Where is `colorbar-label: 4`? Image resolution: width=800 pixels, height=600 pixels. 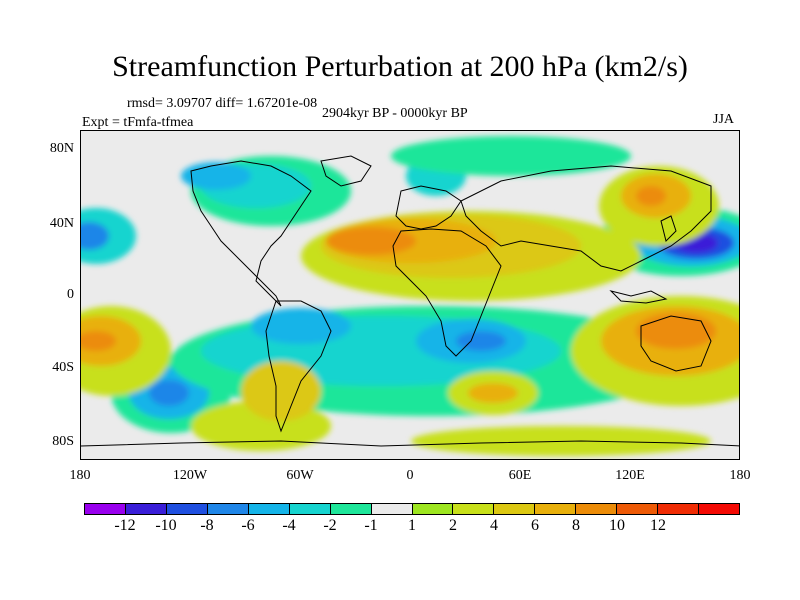
colorbar-label: 4 is located at coordinates (494, 525).